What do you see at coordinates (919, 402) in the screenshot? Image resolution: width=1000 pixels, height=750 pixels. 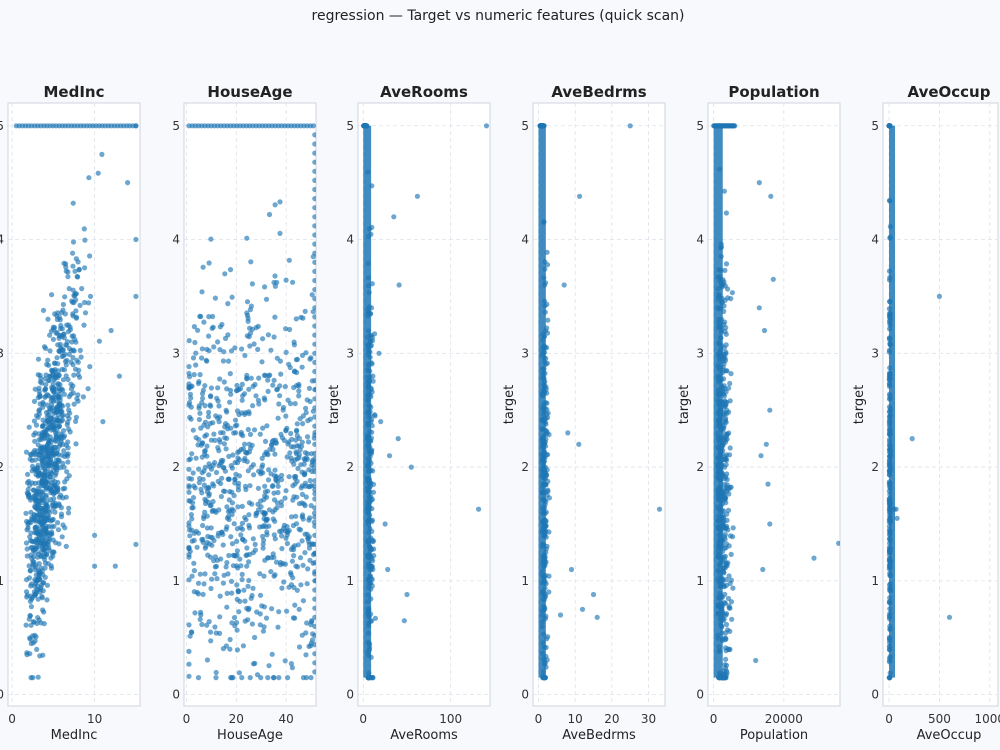 I see `scatter-points` at bounding box center [919, 402].